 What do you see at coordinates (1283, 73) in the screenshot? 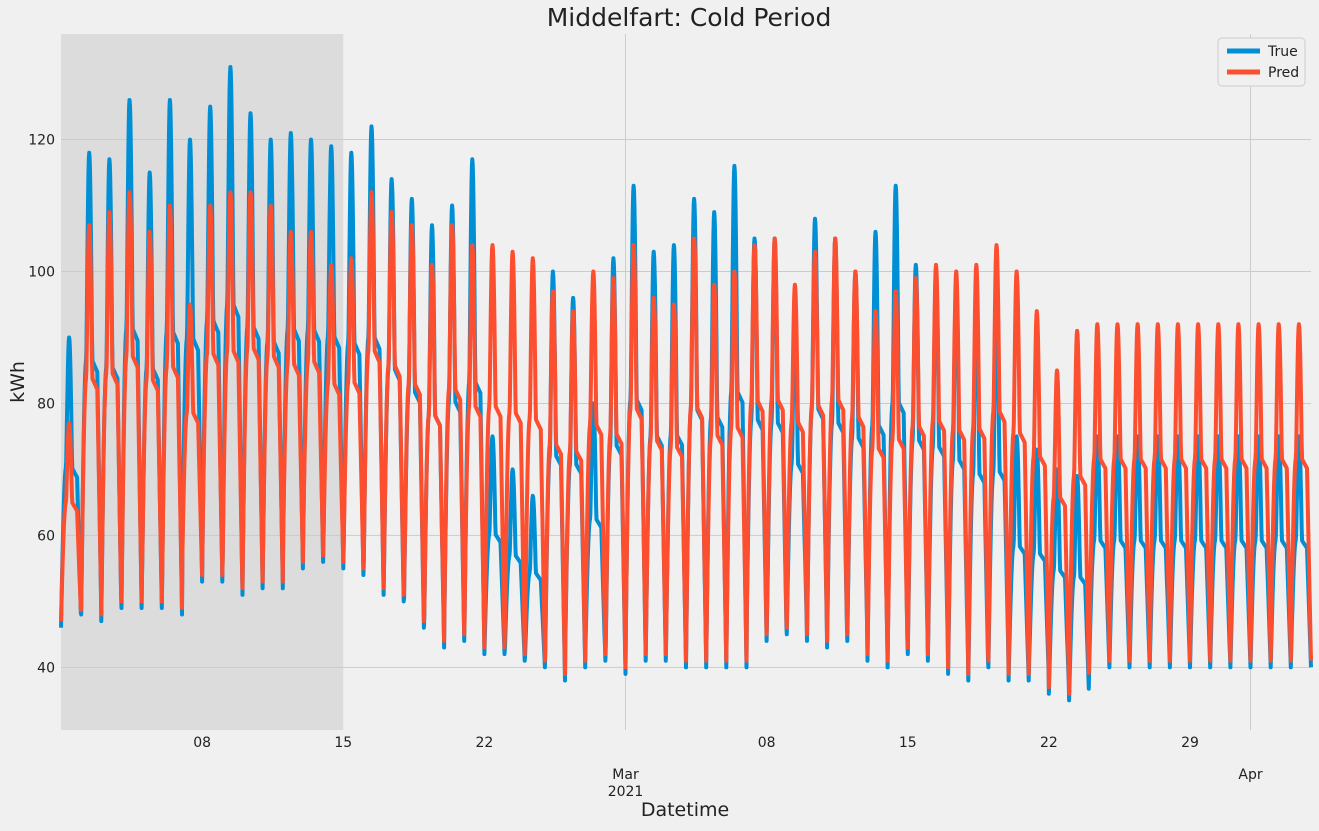
I see `legend-label-pred: Pred` at bounding box center [1283, 73].